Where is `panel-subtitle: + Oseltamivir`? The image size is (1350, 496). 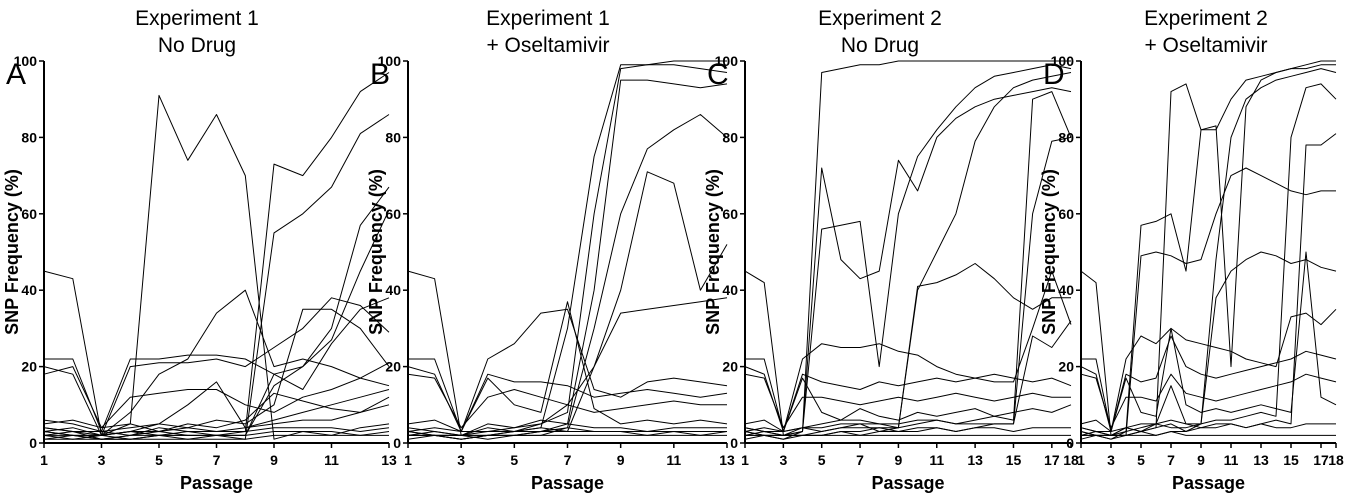
panel-subtitle: + Oseltamivir is located at coordinates (547, 45).